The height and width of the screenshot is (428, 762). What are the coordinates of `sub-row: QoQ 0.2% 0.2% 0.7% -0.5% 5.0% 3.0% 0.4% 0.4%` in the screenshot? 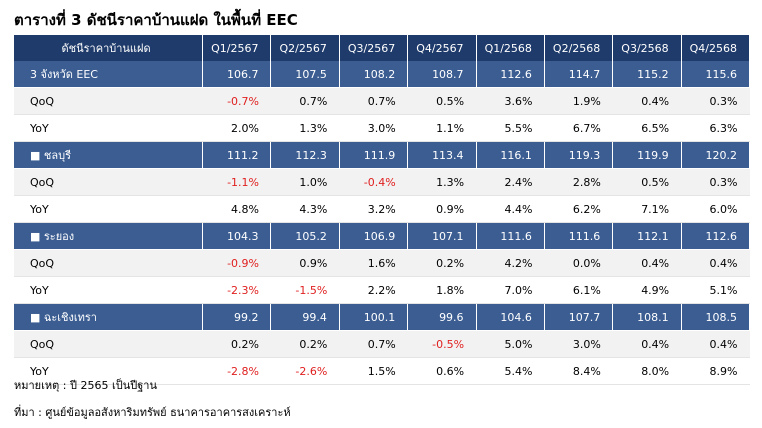 It's located at (382, 344).